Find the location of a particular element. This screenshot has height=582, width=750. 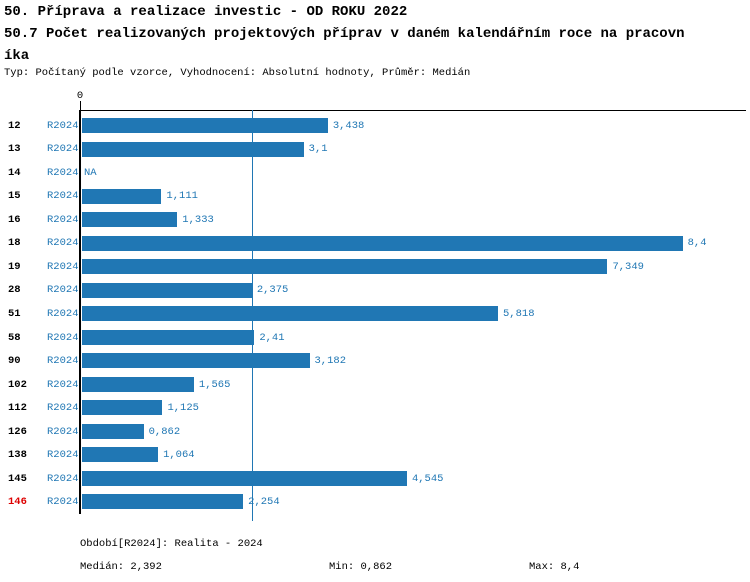

row-id-label: 126 is located at coordinates (17, 431).